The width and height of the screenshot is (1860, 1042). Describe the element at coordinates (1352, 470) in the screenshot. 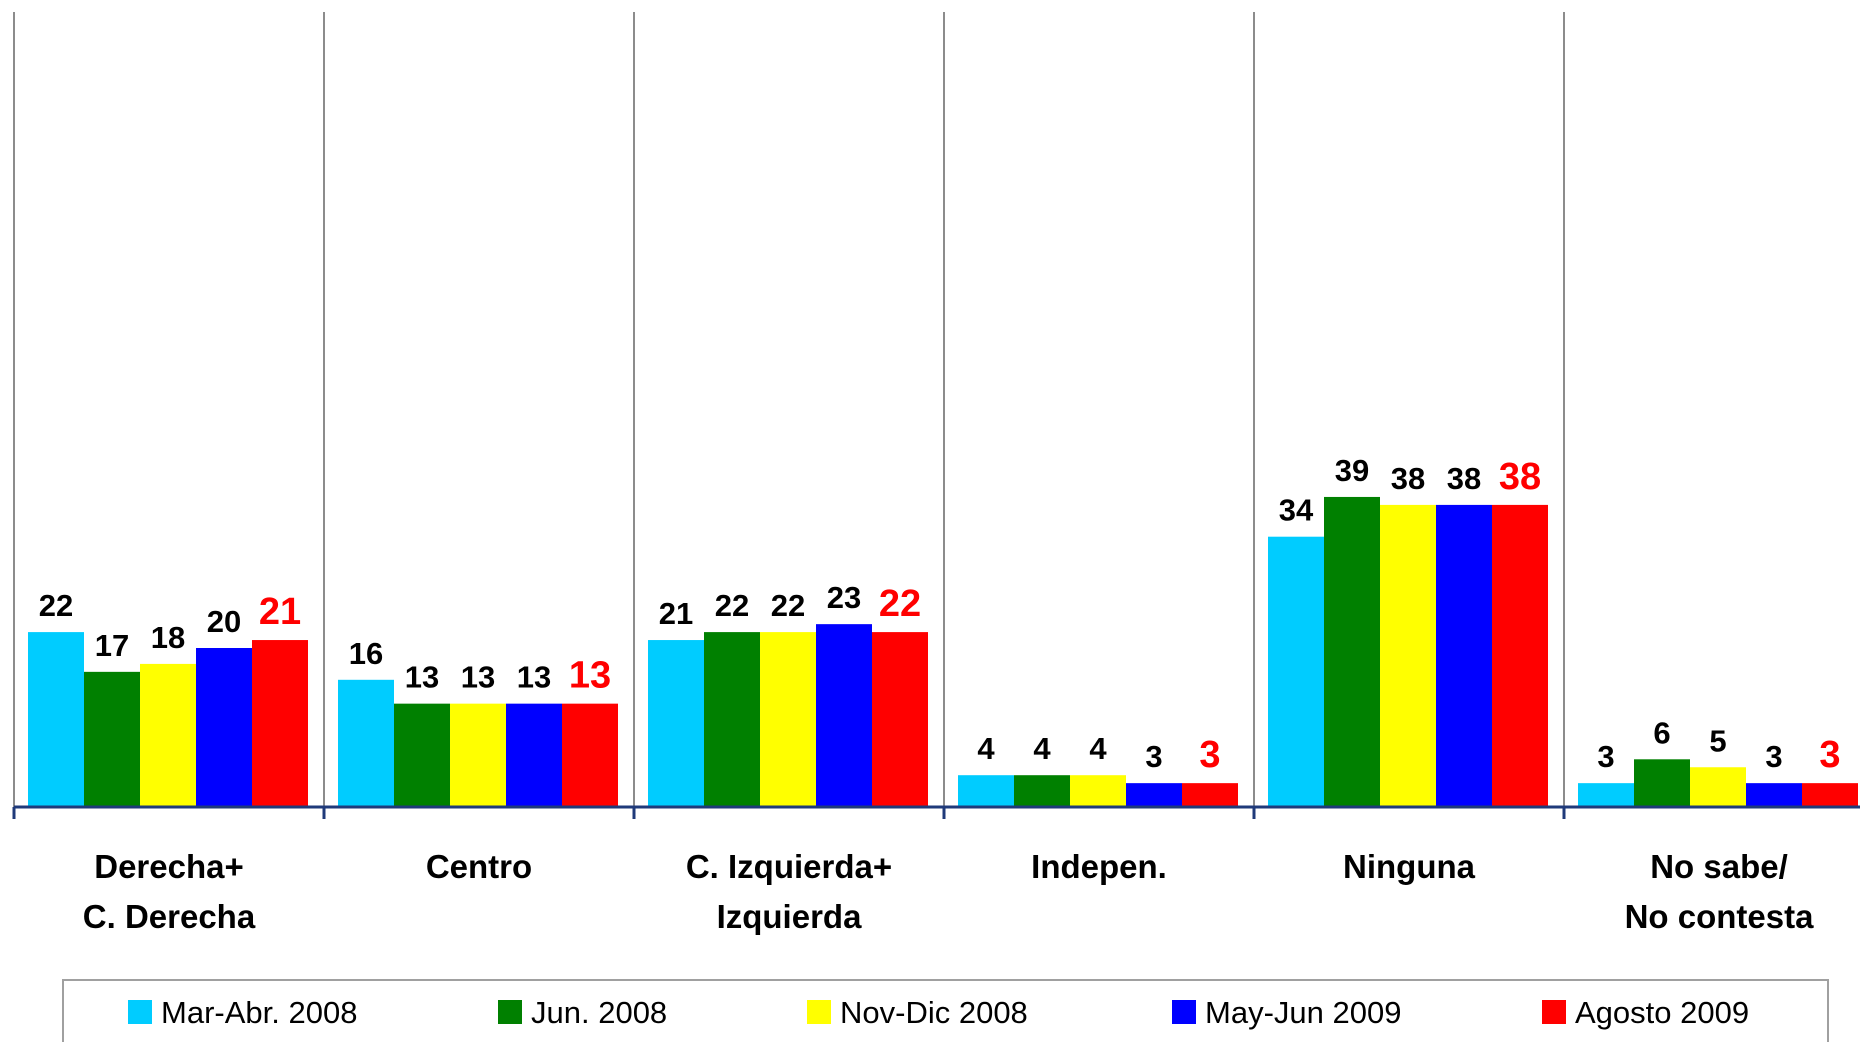

I see `value-label: 39` at that location.